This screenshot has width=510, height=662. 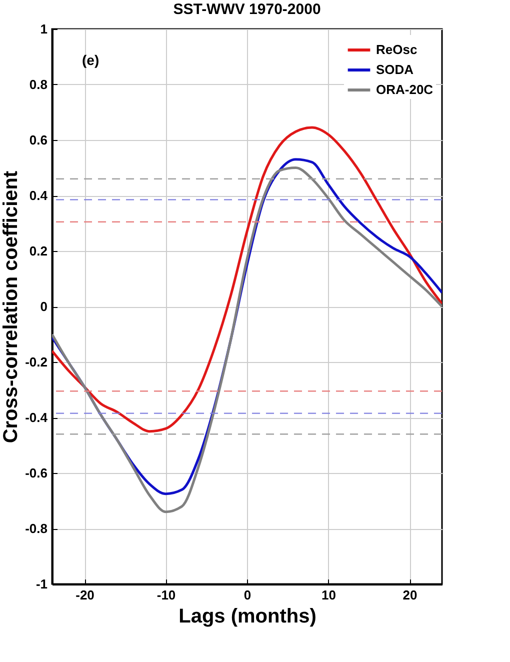 What do you see at coordinates (42, 584) in the screenshot?
I see `y-tick-label: -1` at bounding box center [42, 584].